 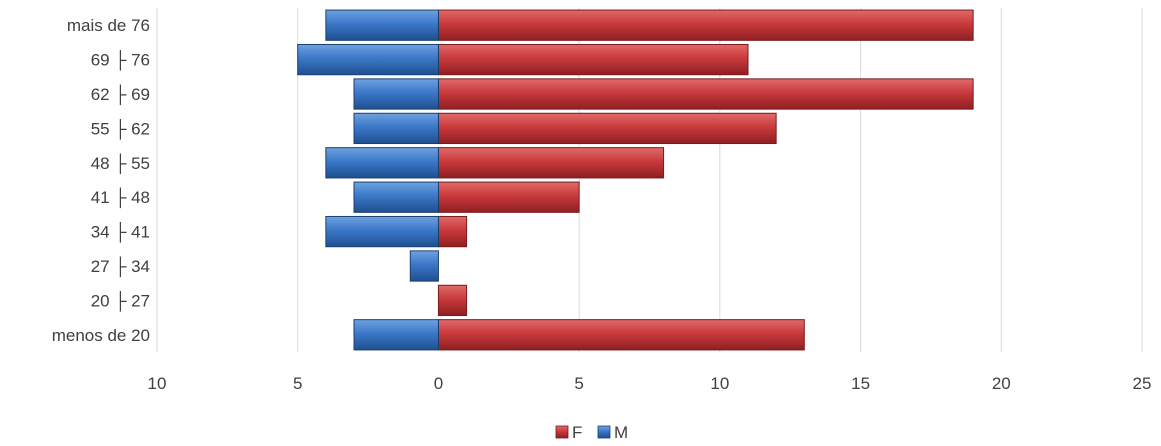 What do you see at coordinates (621, 432) in the screenshot?
I see `legend-label-m: M` at bounding box center [621, 432].